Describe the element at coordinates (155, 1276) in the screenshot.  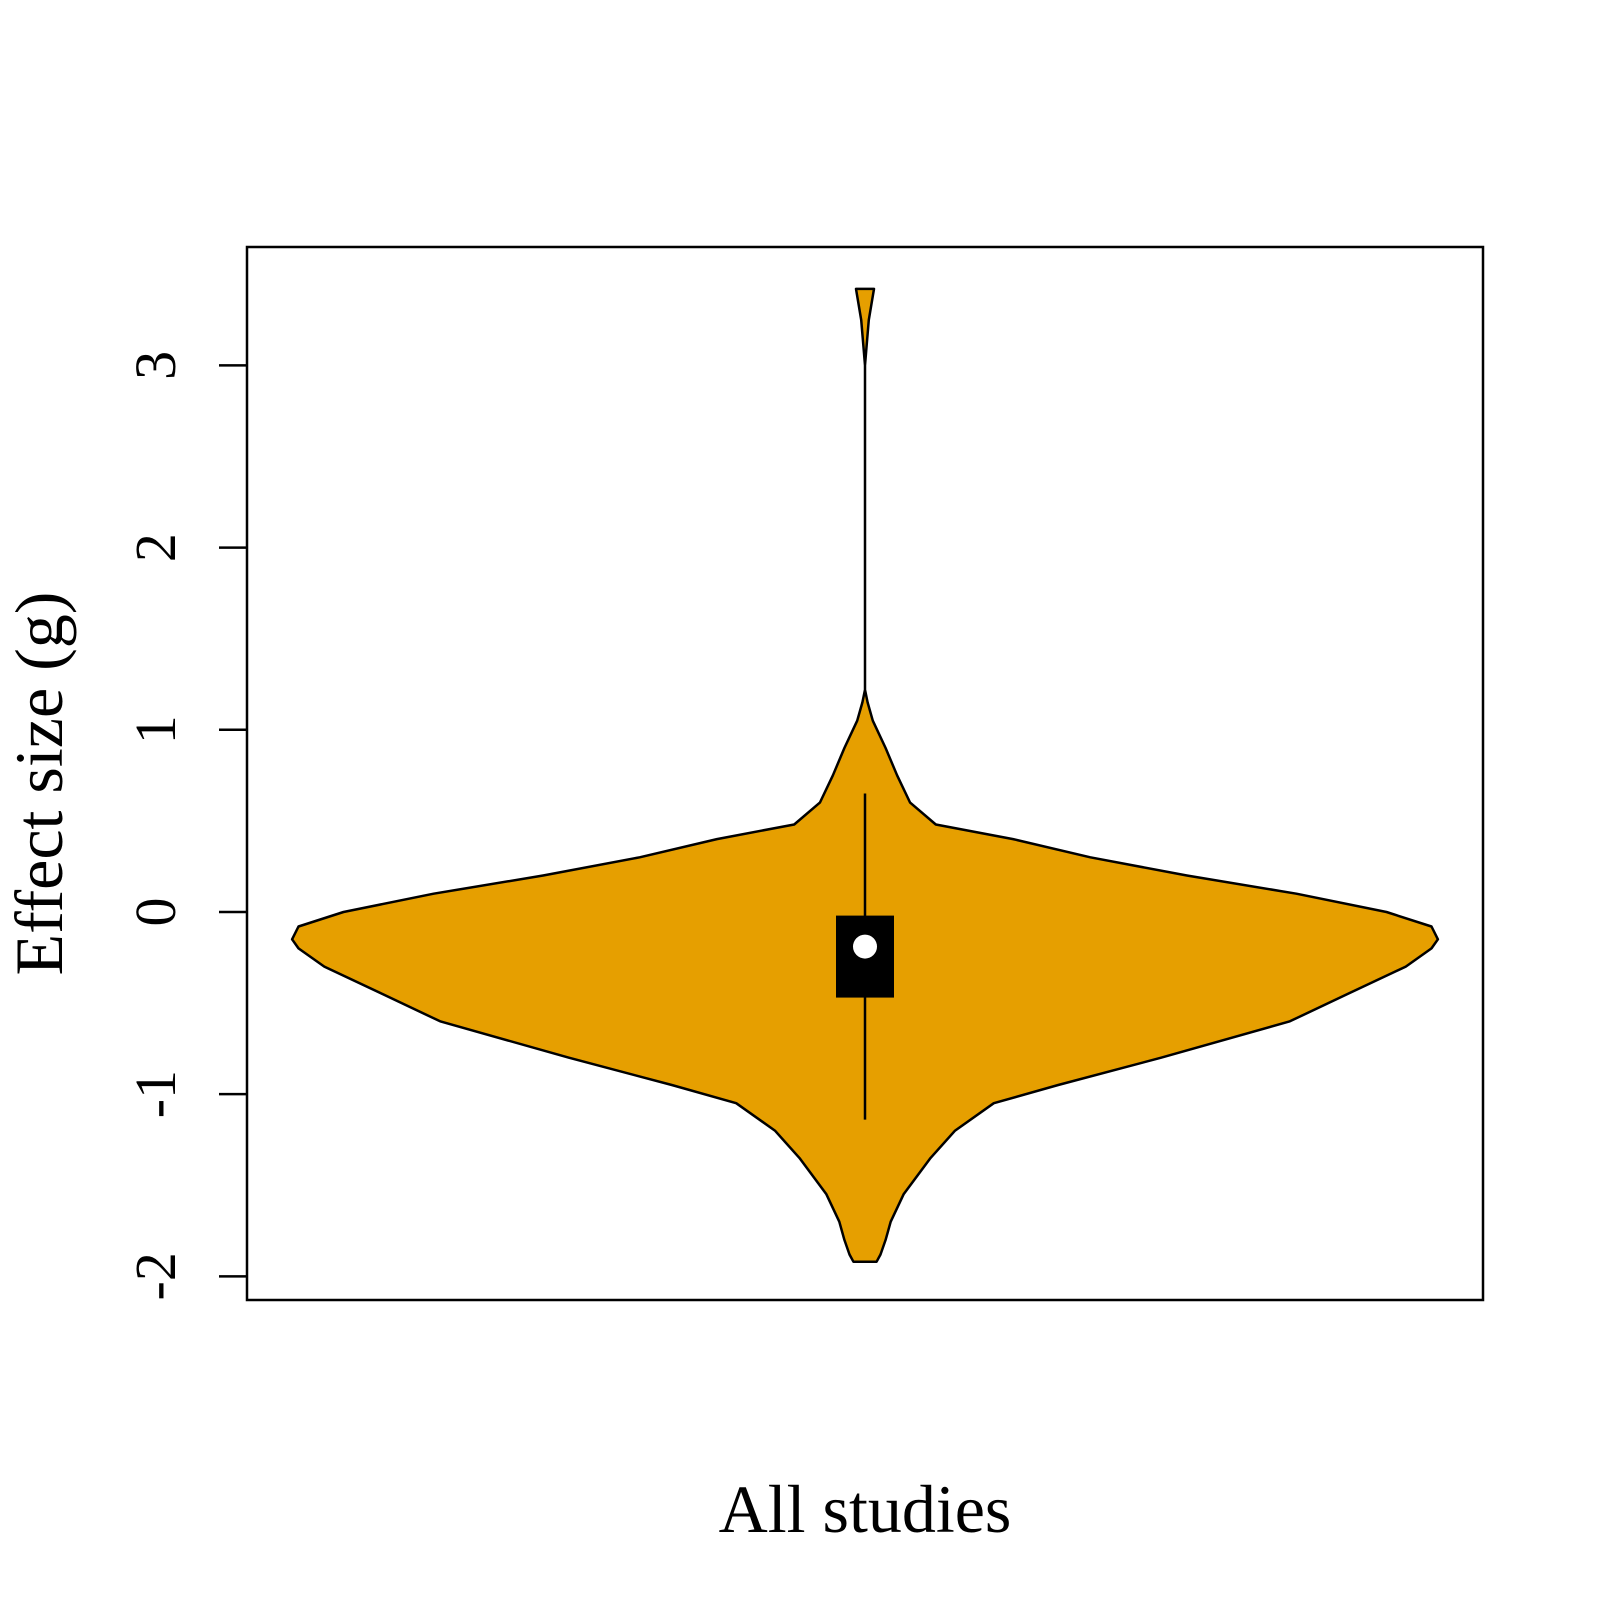
I see `y-tick-label: -2` at that location.